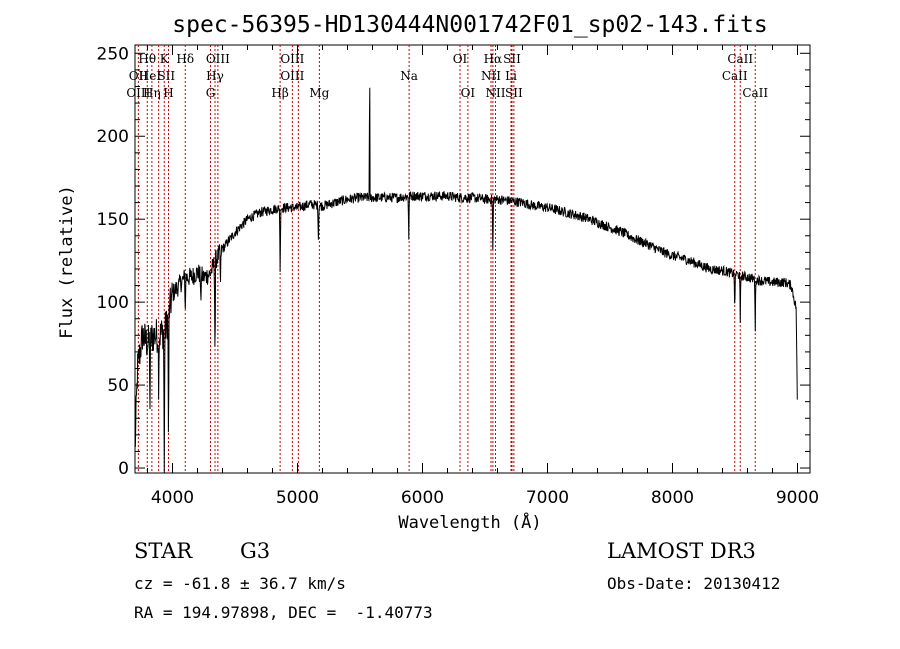 This screenshot has height=649, width=900. What do you see at coordinates (297, 498) in the screenshot?
I see `x-tick-label: 5000` at bounding box center [297, 498].